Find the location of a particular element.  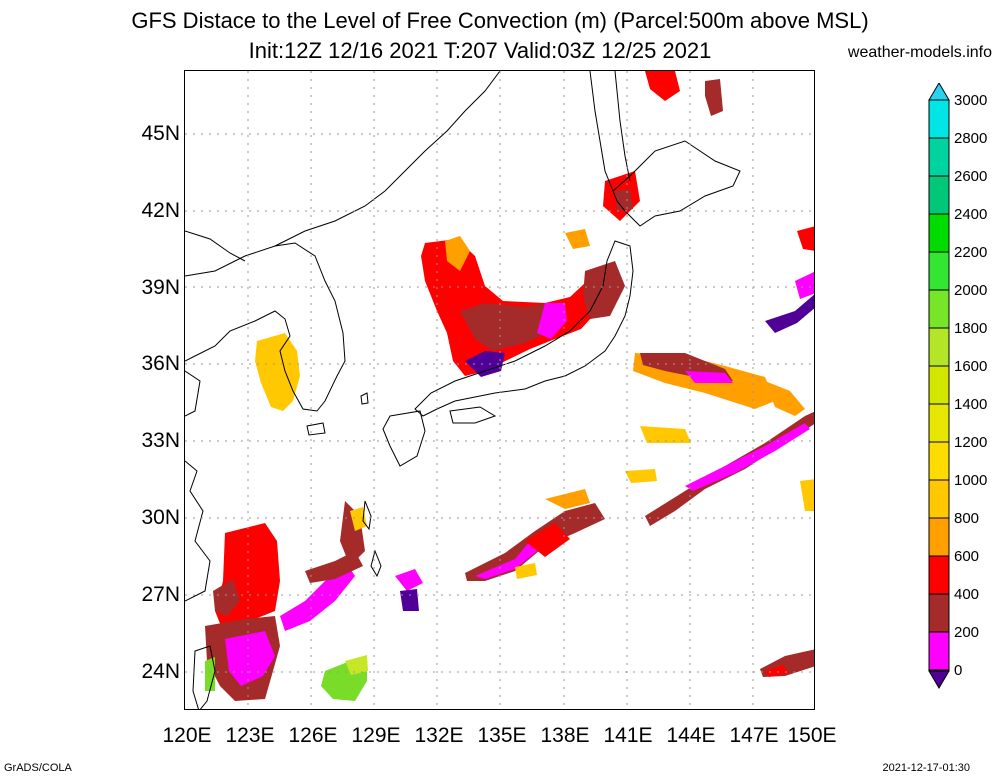

colorbar-top-arrow is located at coordinates (939, 92).